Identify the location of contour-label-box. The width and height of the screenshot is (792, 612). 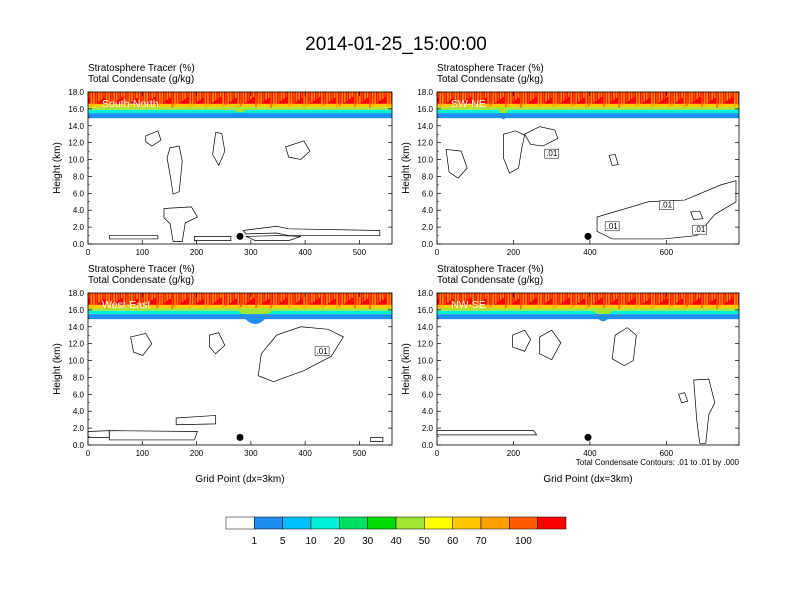
(612, 226).